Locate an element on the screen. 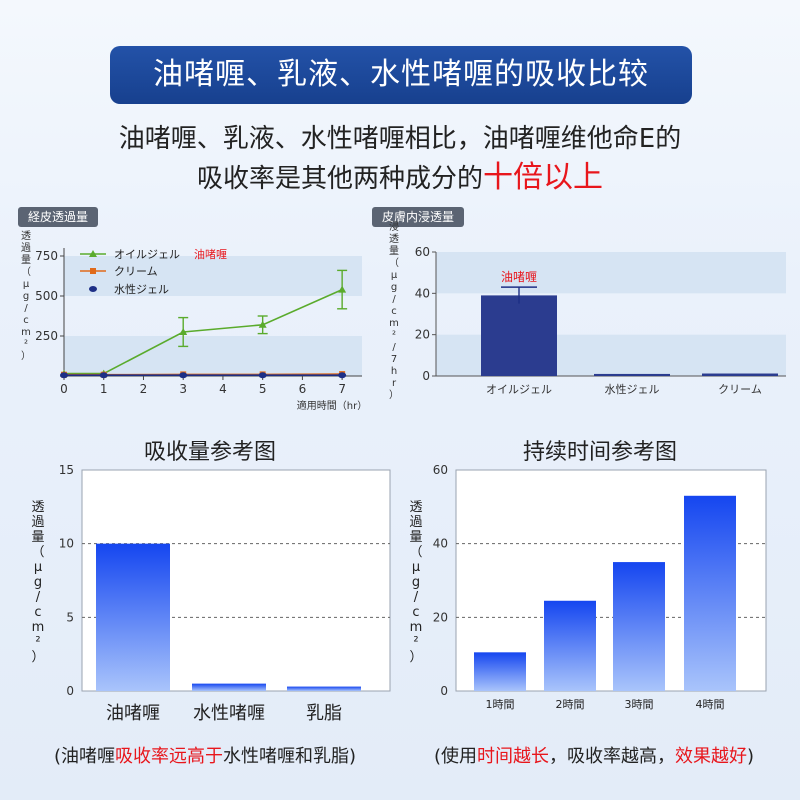 The width and height of the screenshot is (800, 800). chart4-category-label: 3時間 is located at coordinates (639, 704).